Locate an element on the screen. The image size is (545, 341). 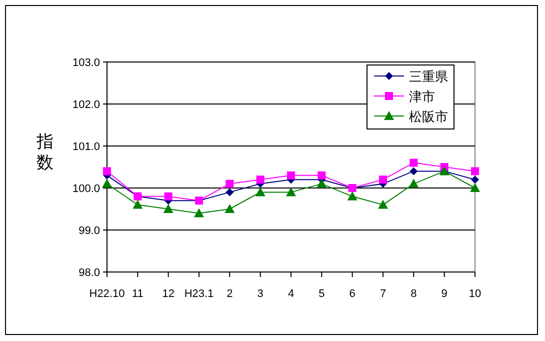
x-tick-label: 5 is located at coordinates (321, 294).